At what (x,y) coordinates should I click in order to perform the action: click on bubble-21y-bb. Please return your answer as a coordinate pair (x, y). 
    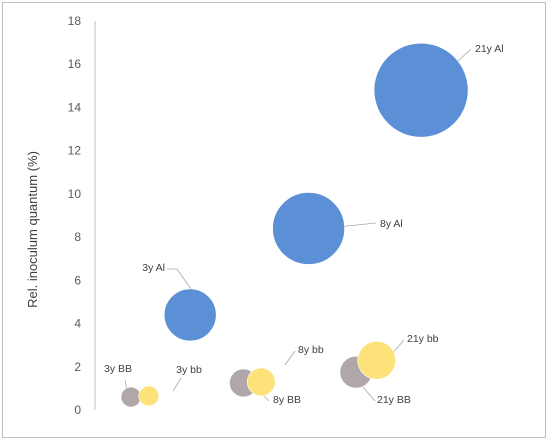
    Looking at the image, I should click on (376, 360).